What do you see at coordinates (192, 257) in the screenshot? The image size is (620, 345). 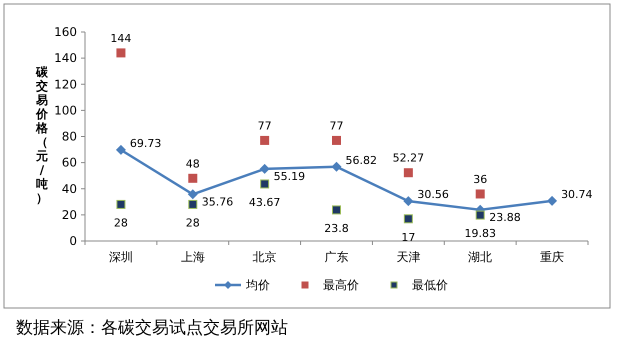 I see `x-tick-label: 上海` at bounding box center [192, 257].